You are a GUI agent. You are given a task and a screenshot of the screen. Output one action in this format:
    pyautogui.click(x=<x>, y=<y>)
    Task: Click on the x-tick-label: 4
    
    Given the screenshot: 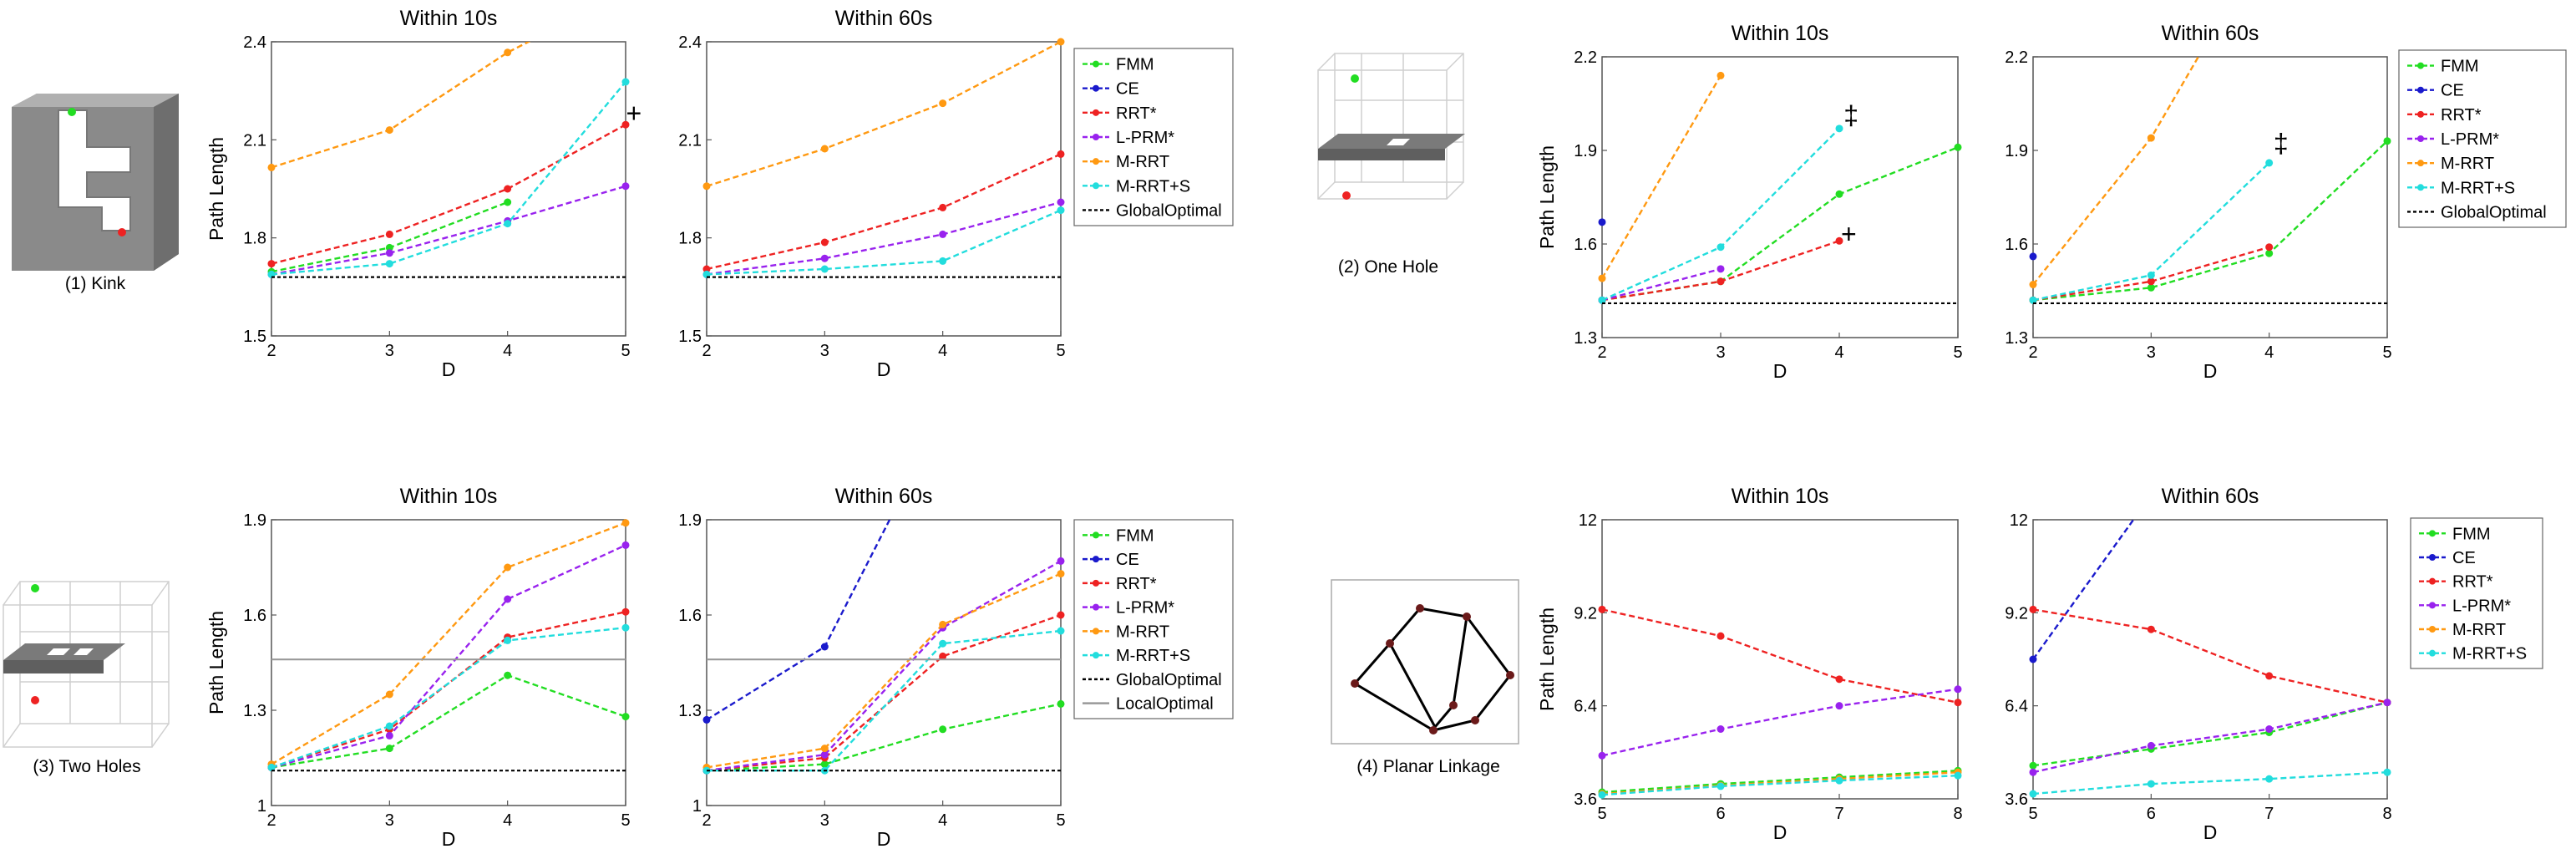 What is the action you would take?
    pyautogui.click(x=942, y=351)
    